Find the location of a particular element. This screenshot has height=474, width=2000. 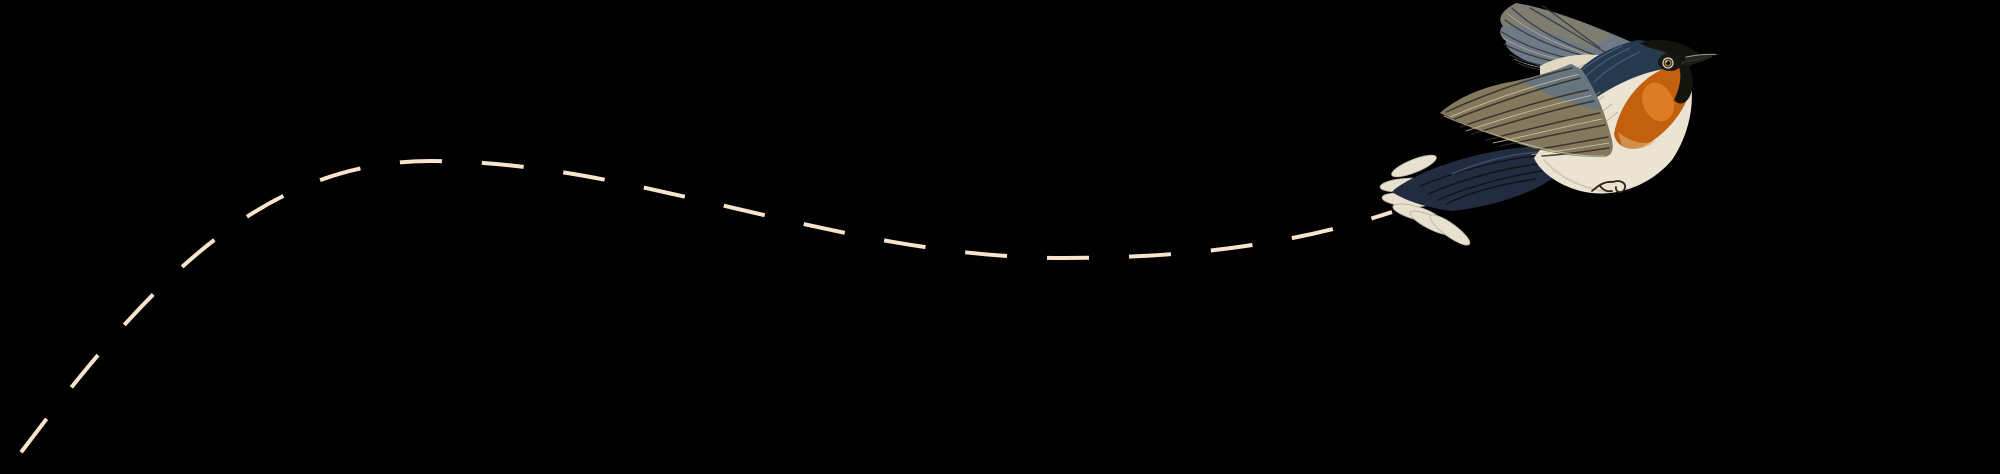

tail-sheen is located at coordinates (1496, 163).